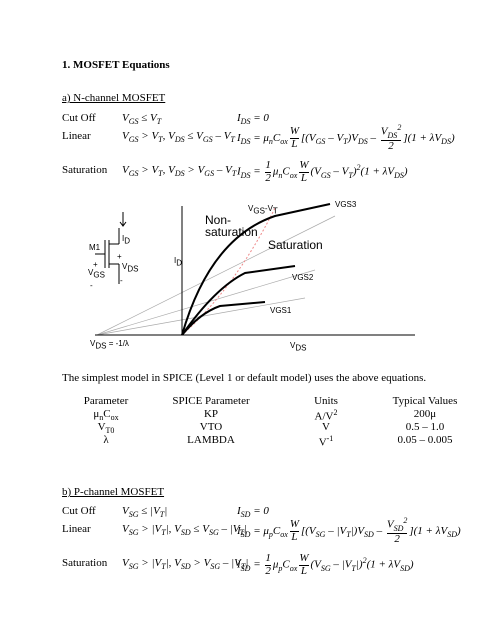 Image resolution: width=495 pixels, height=640 pixels. I want to click on figure-label: ID, so click(178, 262).